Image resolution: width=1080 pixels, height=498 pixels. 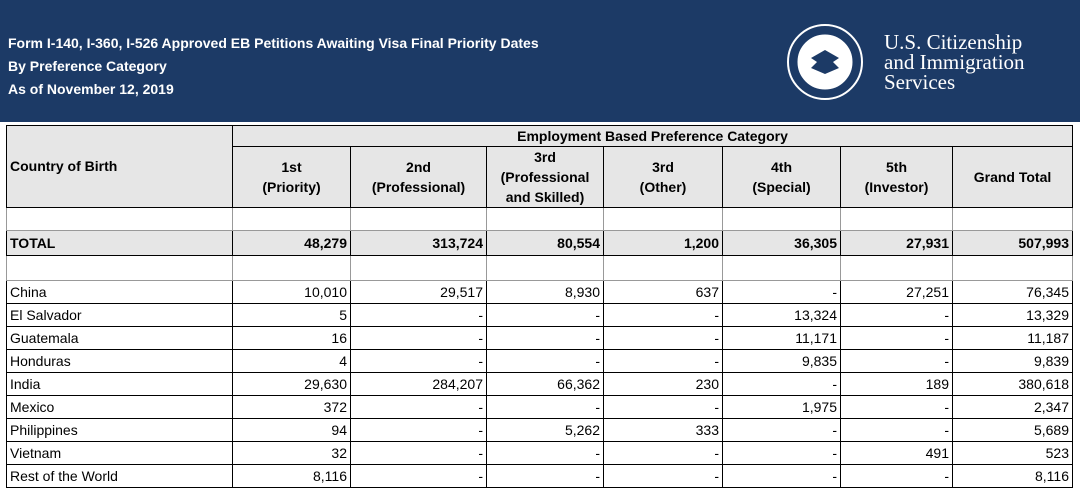 What do you see at coordinates (896, 167) in the screenshot?
I see `column-header-line: 5th` at bounding box center [896, 167].